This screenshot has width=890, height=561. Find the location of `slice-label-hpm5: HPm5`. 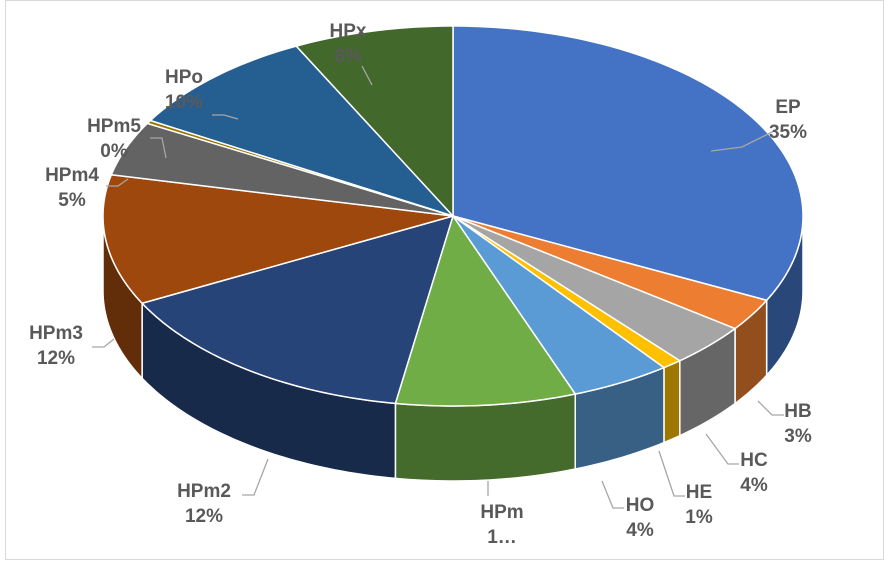

slice-label-hpm5: HPm5 is located at coordinates (114, 126).